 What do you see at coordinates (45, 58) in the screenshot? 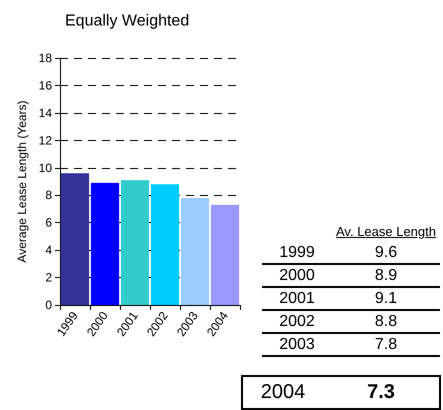
I see `y-tick-label: 18` at bounding box center [45, 58].